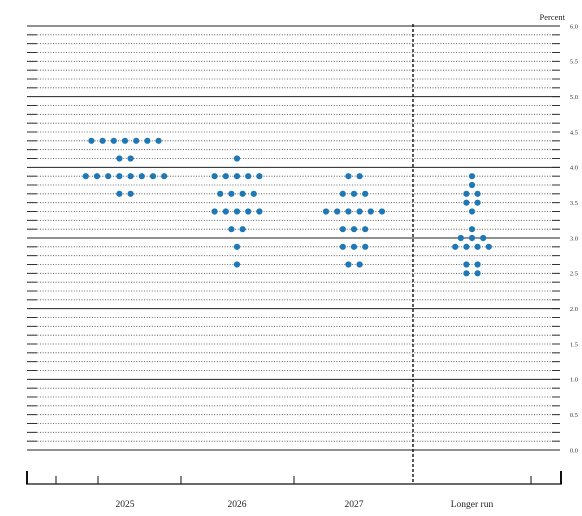  Describe the element at coordinates (574, 415) in the screenshot. I see `y-tick-label: 0.5` at that location.